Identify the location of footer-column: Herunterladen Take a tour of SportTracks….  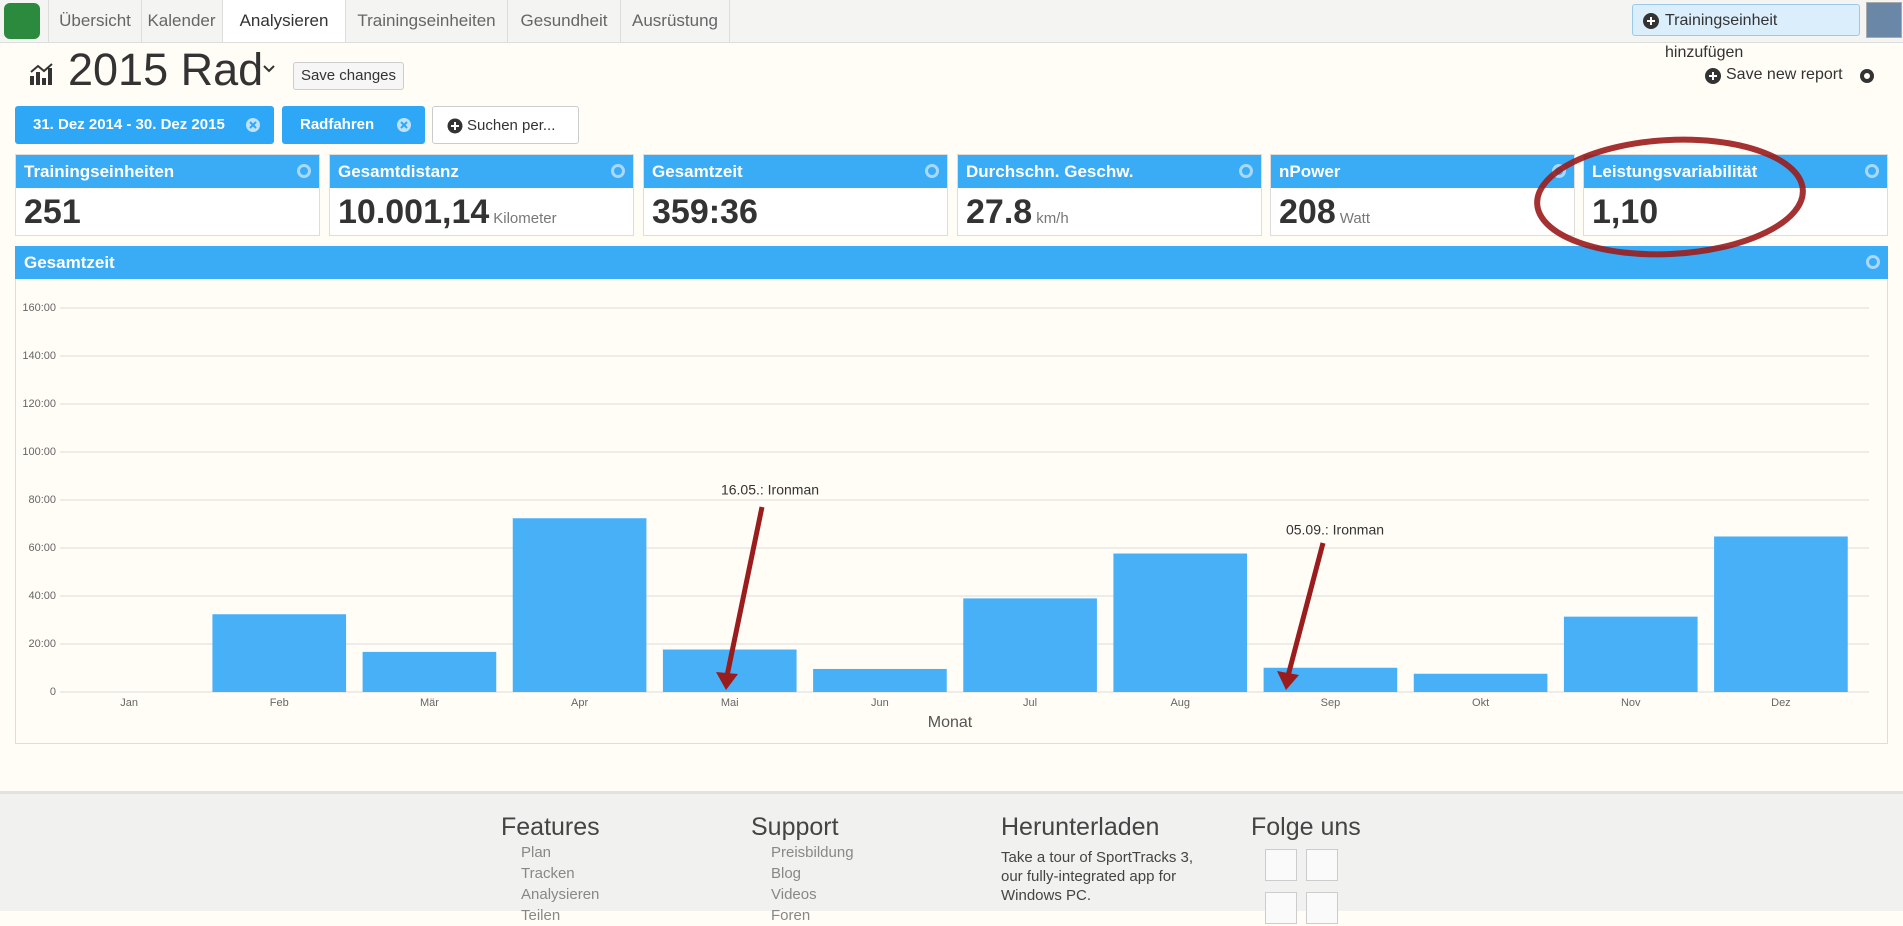
(1111, 858).